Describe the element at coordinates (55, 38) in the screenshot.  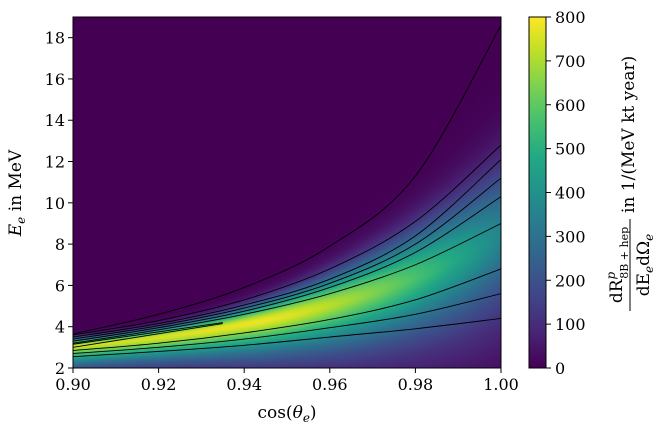
I see `y-tick-label: 18` at that location.